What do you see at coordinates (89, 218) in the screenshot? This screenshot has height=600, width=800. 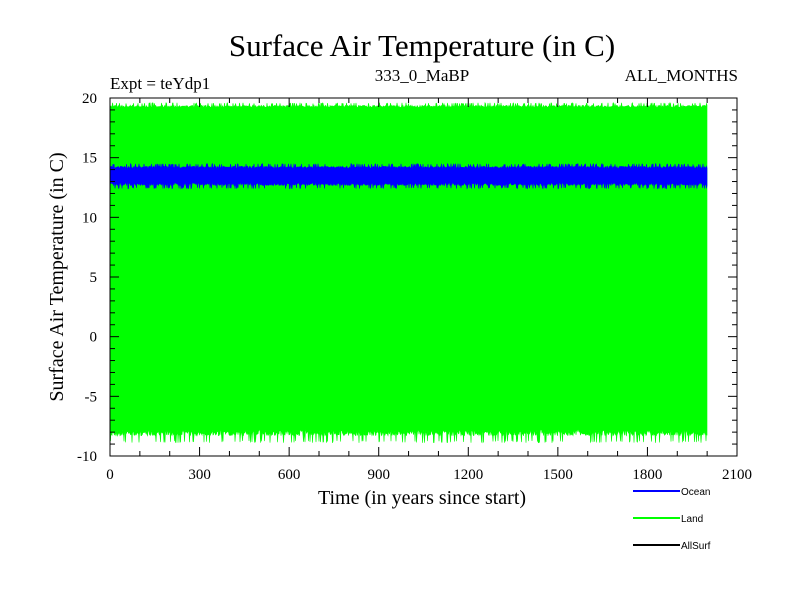 I see `y-tick-label: 10` at bounding box center [89, 218].